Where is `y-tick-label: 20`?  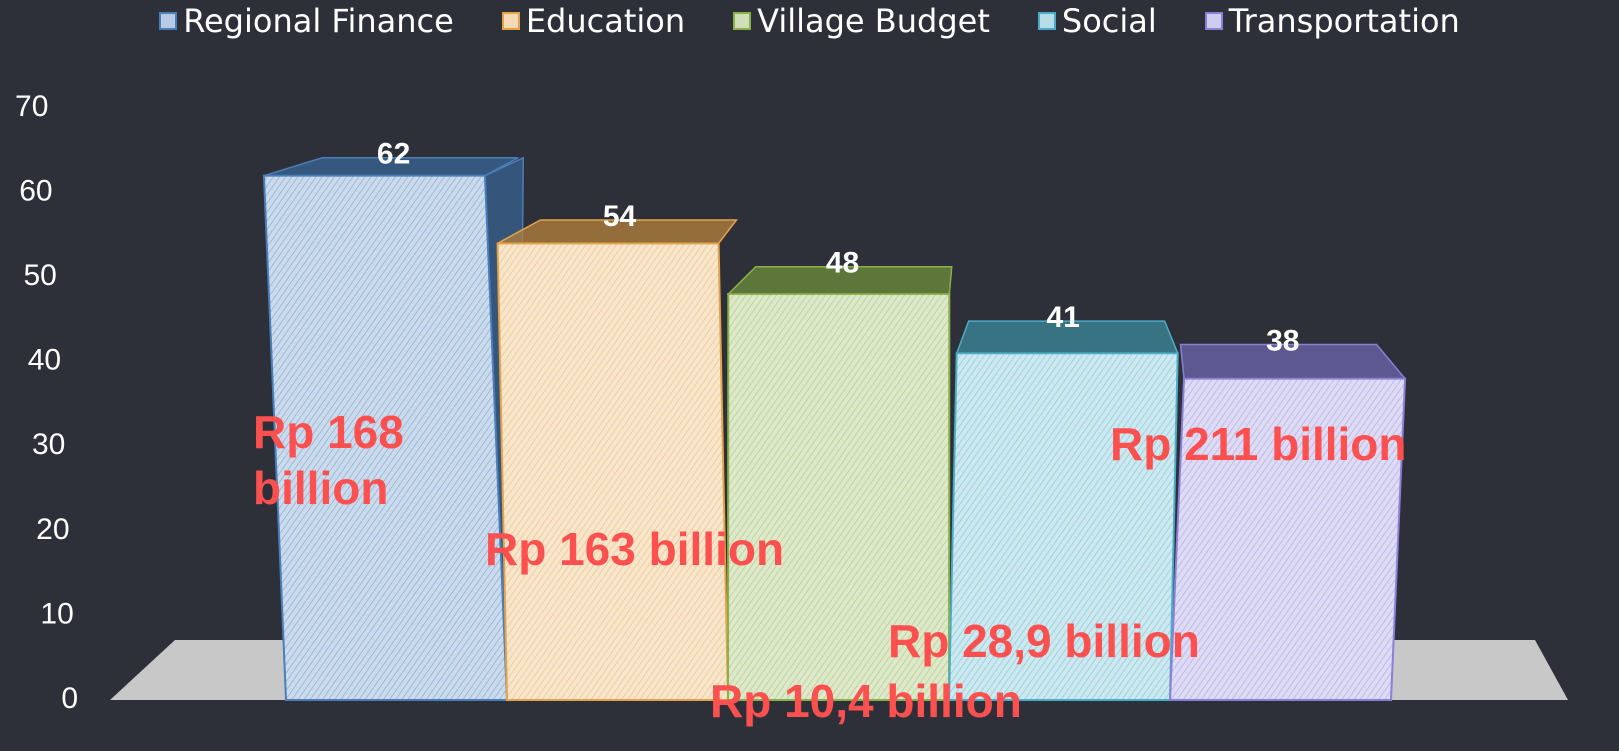
y-tick-label: 20 is located at coordinates (52, 529).